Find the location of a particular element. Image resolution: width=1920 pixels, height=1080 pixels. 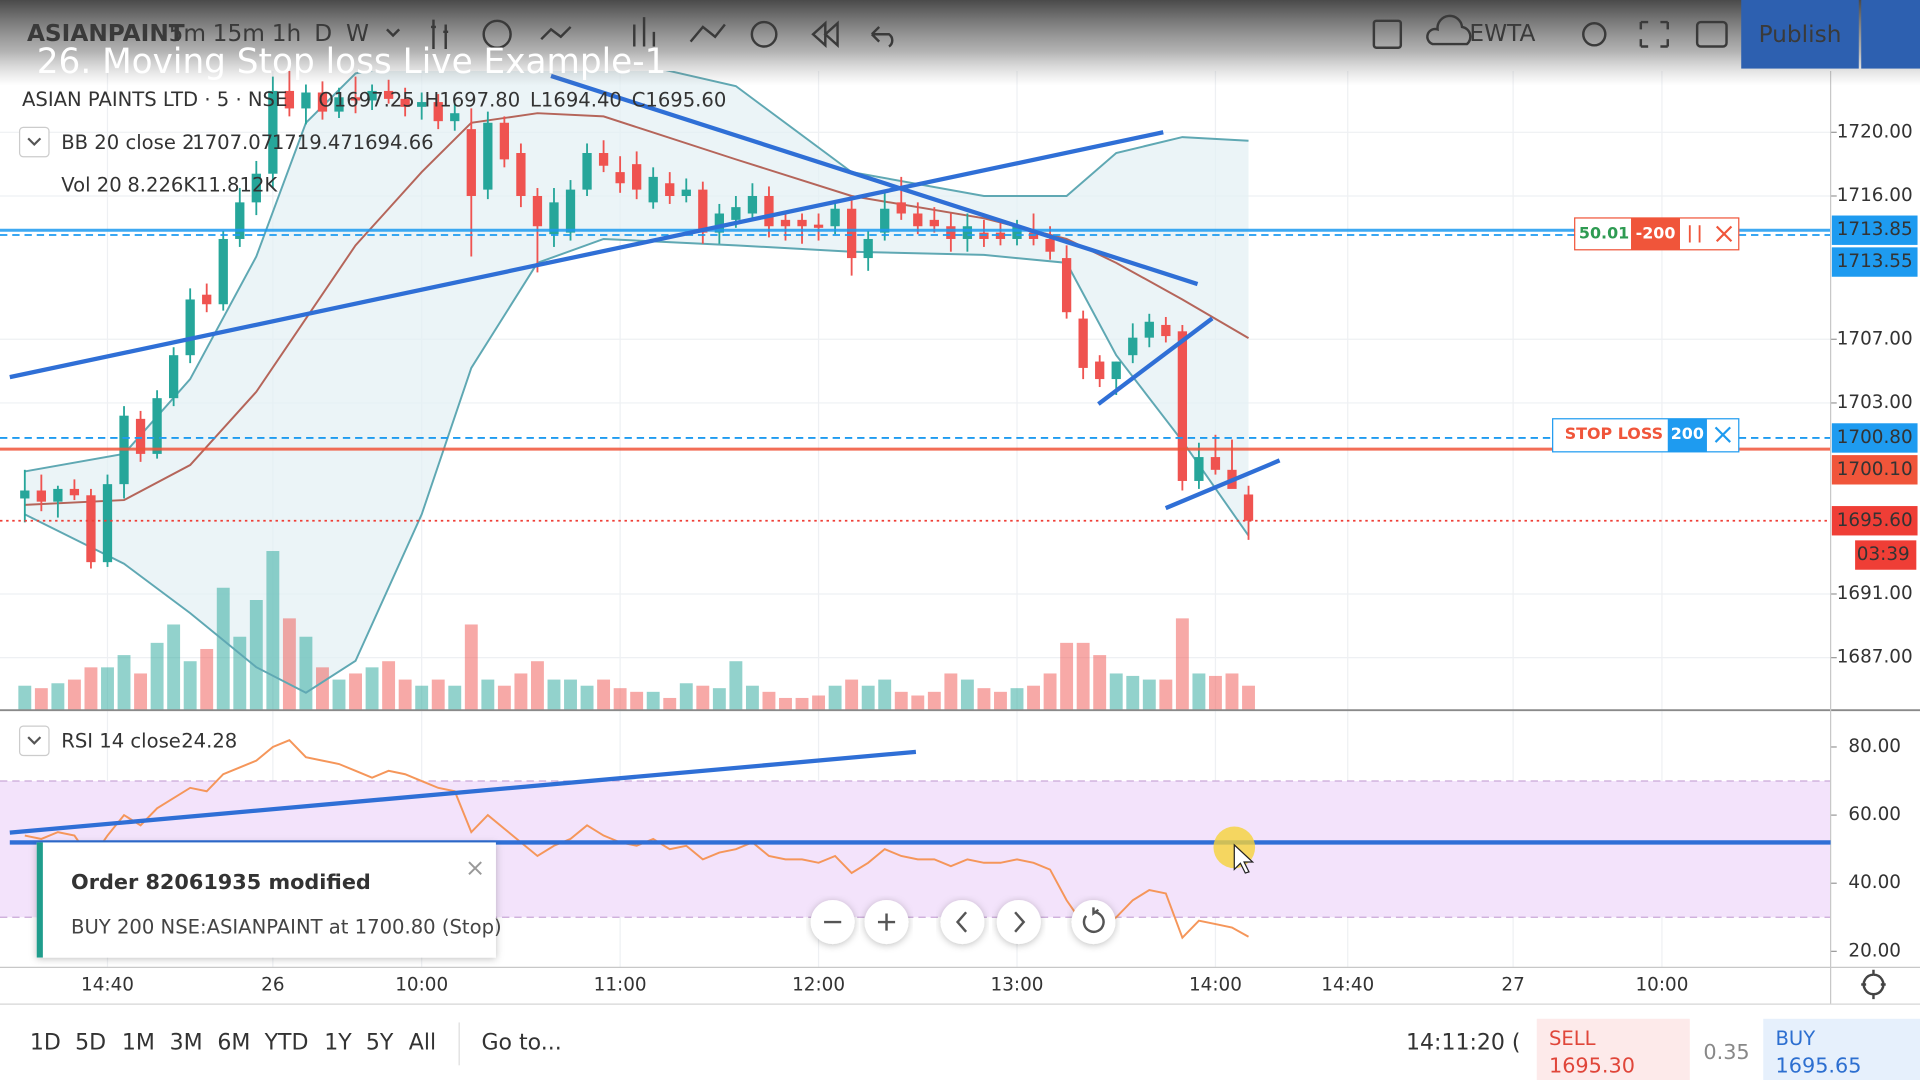

range-button: YTD is located at coordinates (286, 1042).